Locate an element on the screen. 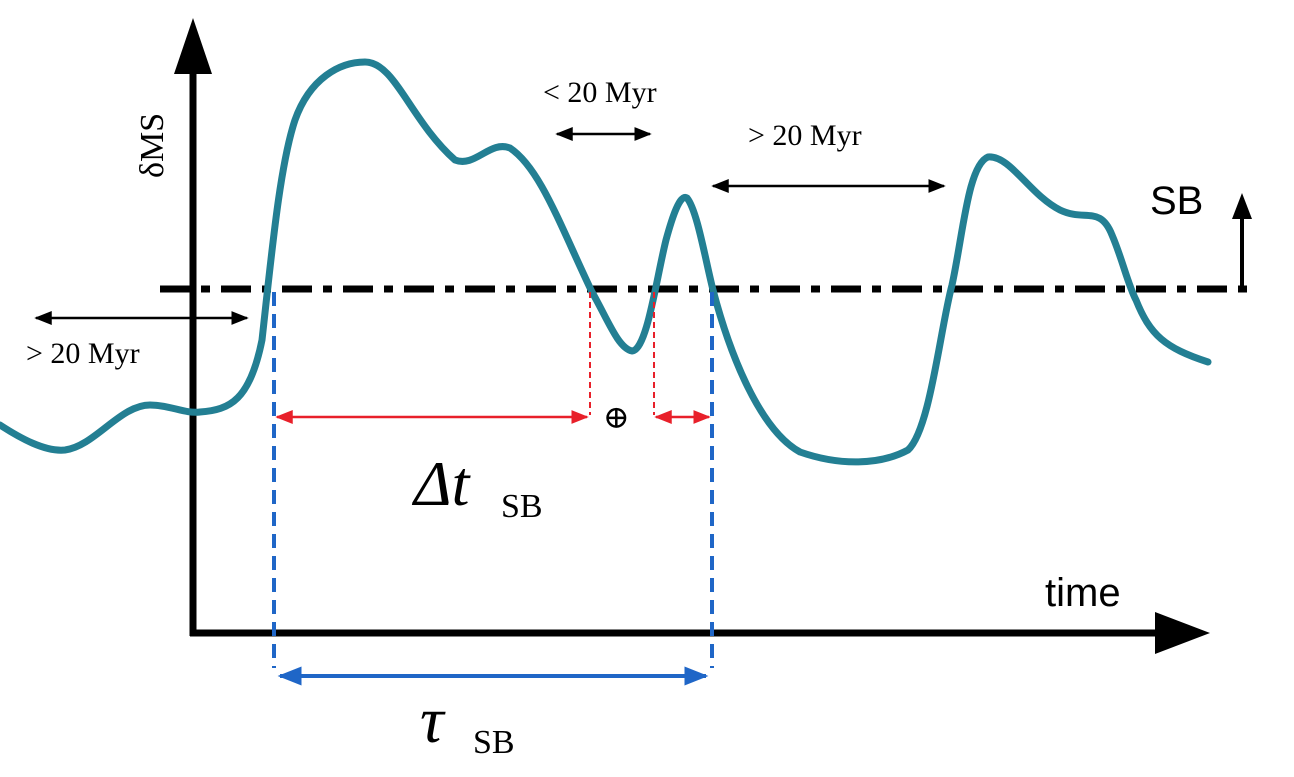 The height and width of the screenshot is (777, 1294). interval-label-lower-left: > 20 Myr is located at coordinates (83, 353).